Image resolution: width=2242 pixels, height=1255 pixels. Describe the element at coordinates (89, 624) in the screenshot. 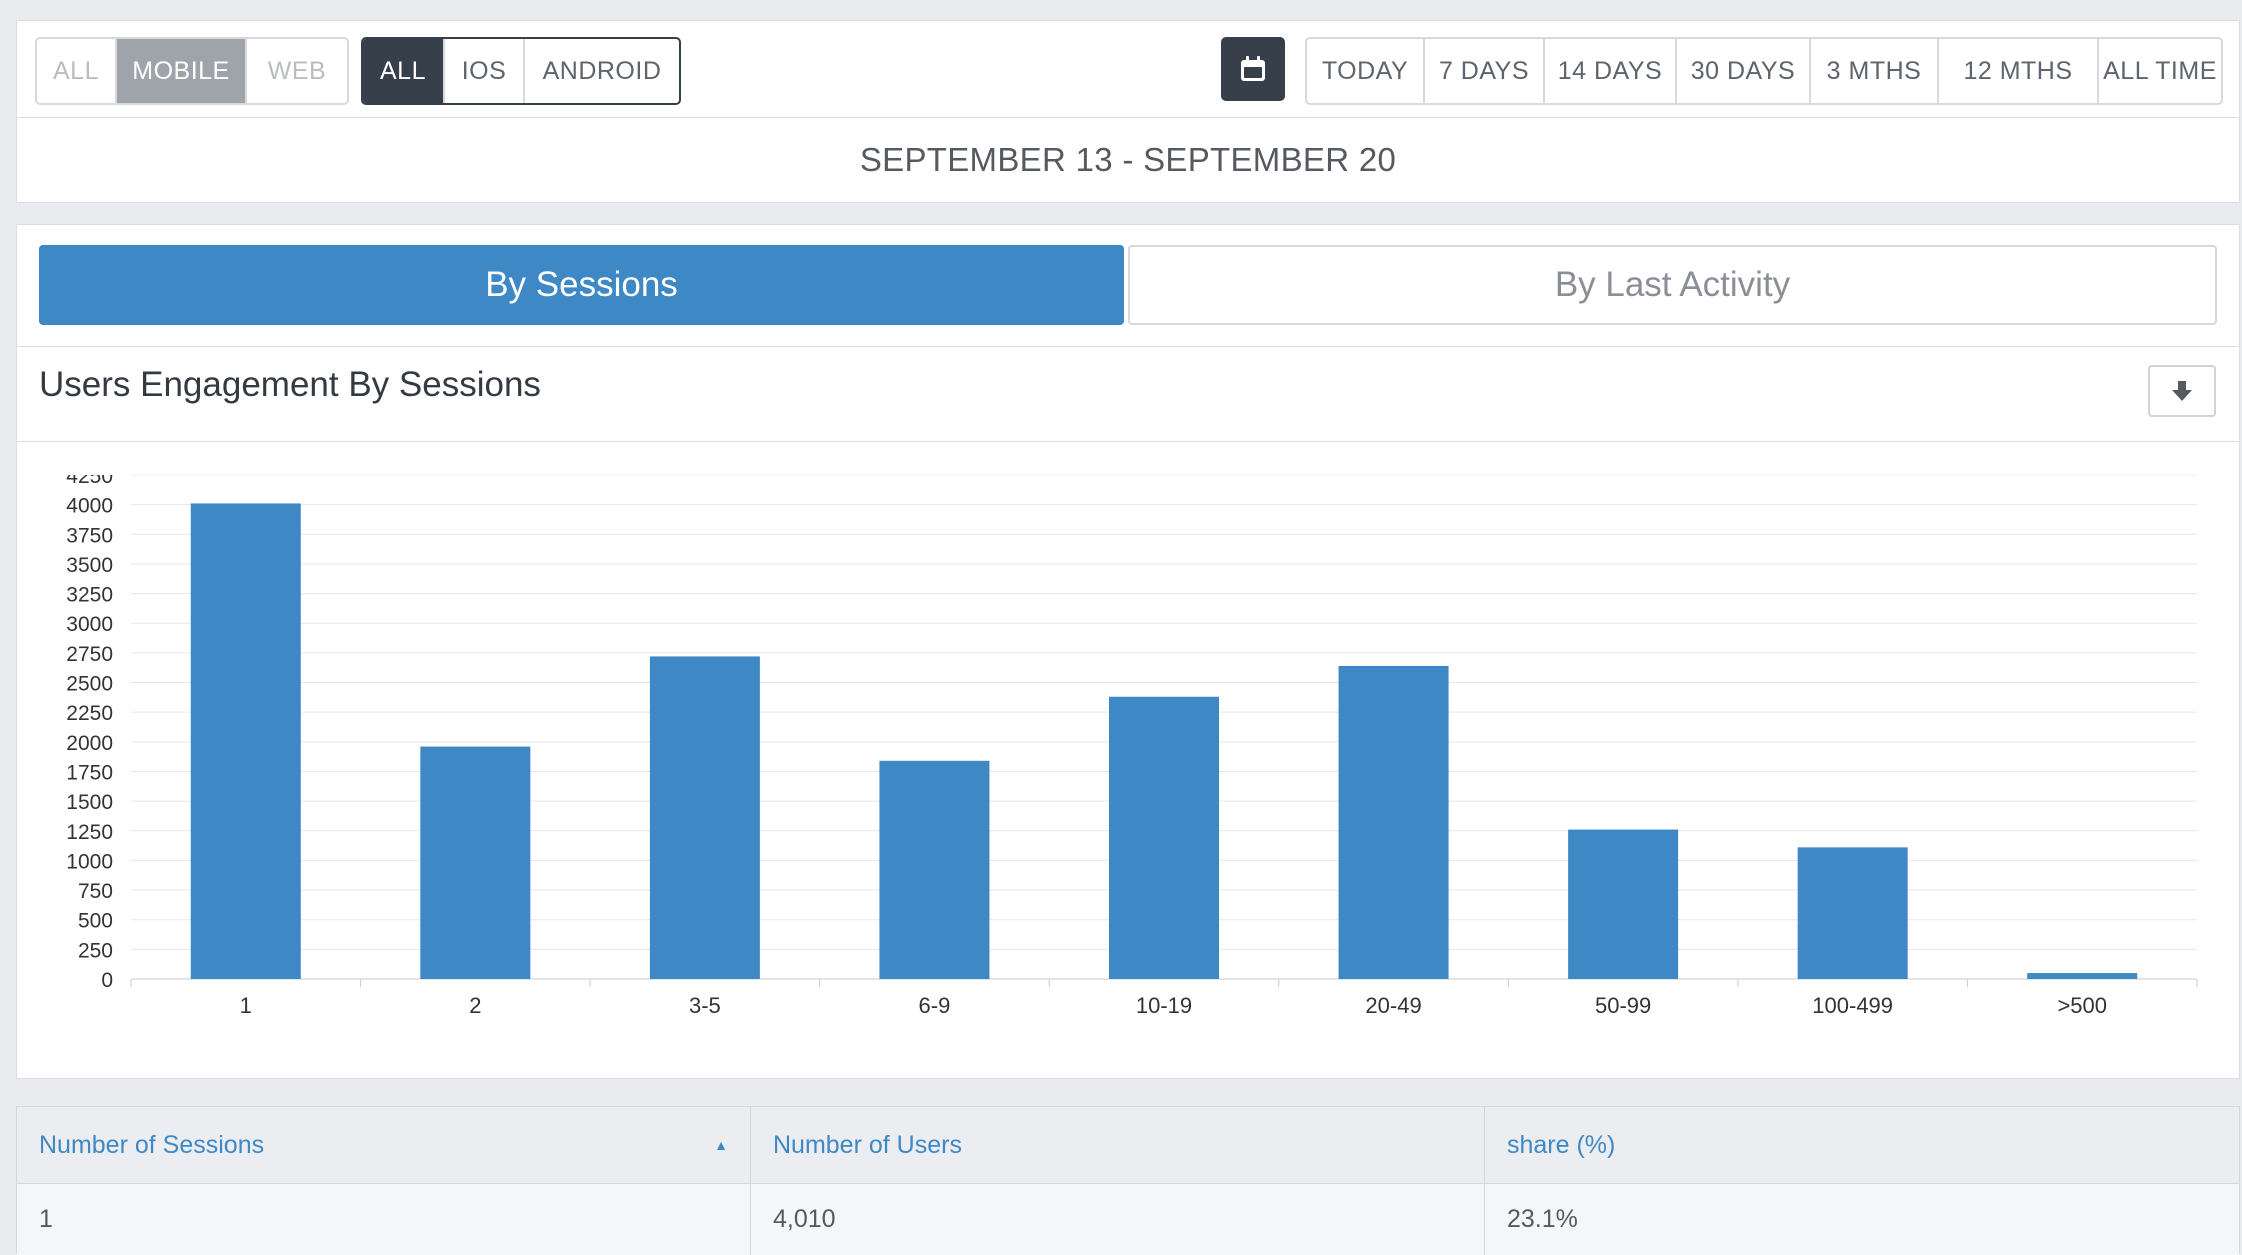

I see `y-tick-label: 3000` at that location.